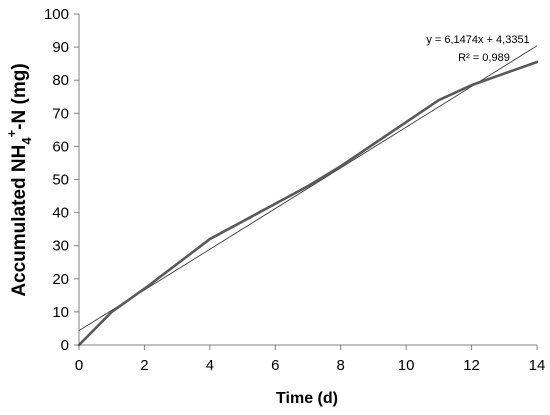  Describe the element at coordinates (60, 146) in the screenshot. I see `y-tick-label: 60` at that location.